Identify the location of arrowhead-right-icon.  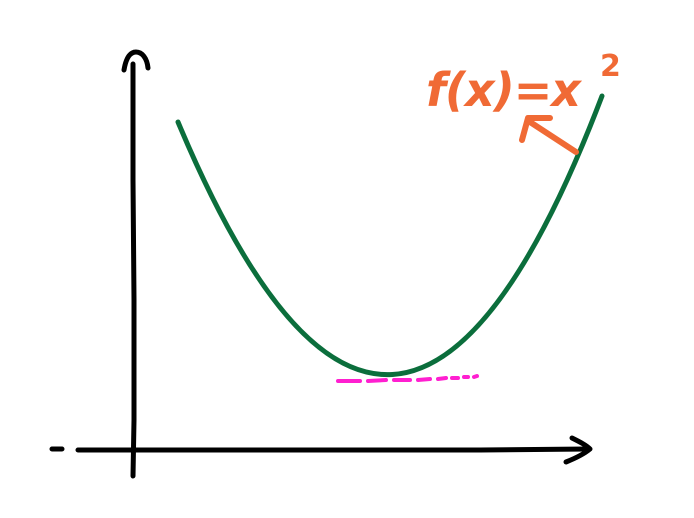
(578, 450).